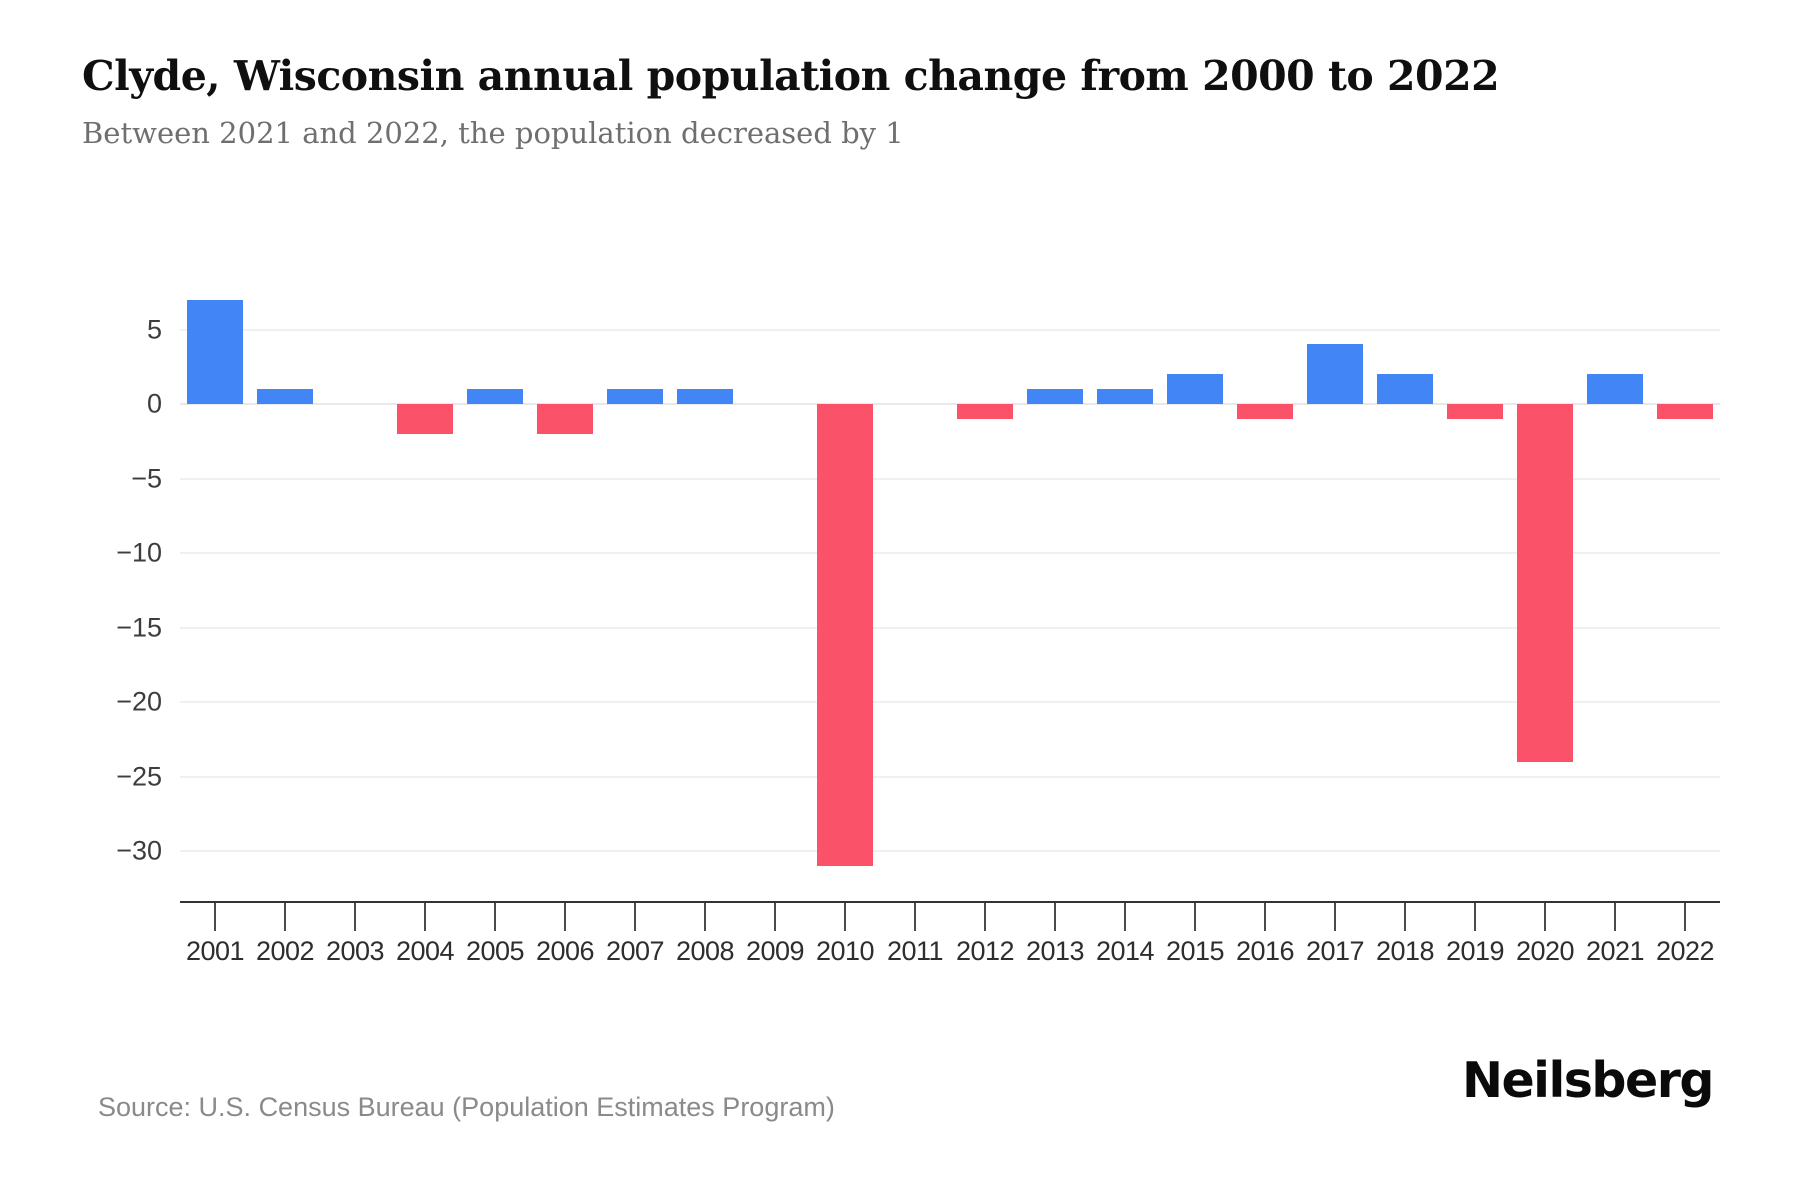 This screenshot has width=1800, height=1200. I want to click on x-tick-label-2002: 2002, so click(285, 951).